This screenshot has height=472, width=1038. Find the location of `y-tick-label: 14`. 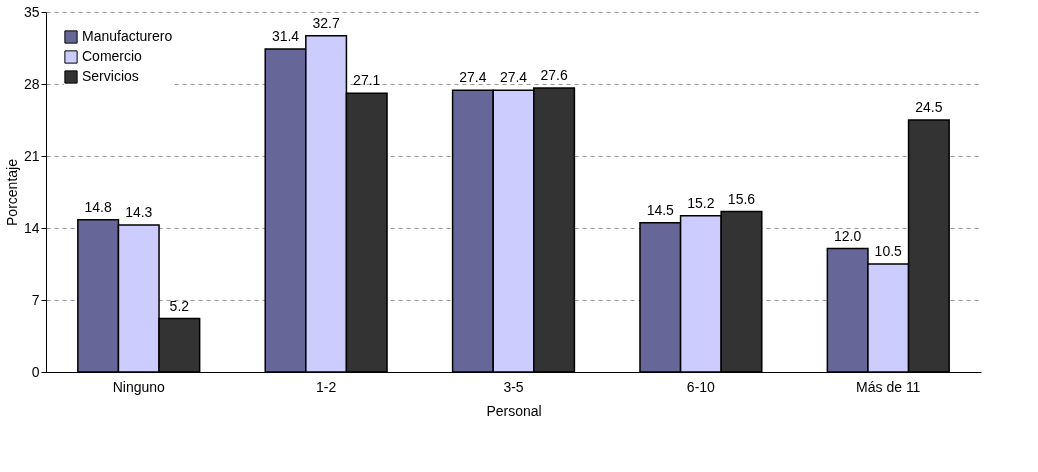

y-tick-label: 14 is located at coordinates (31, 227).